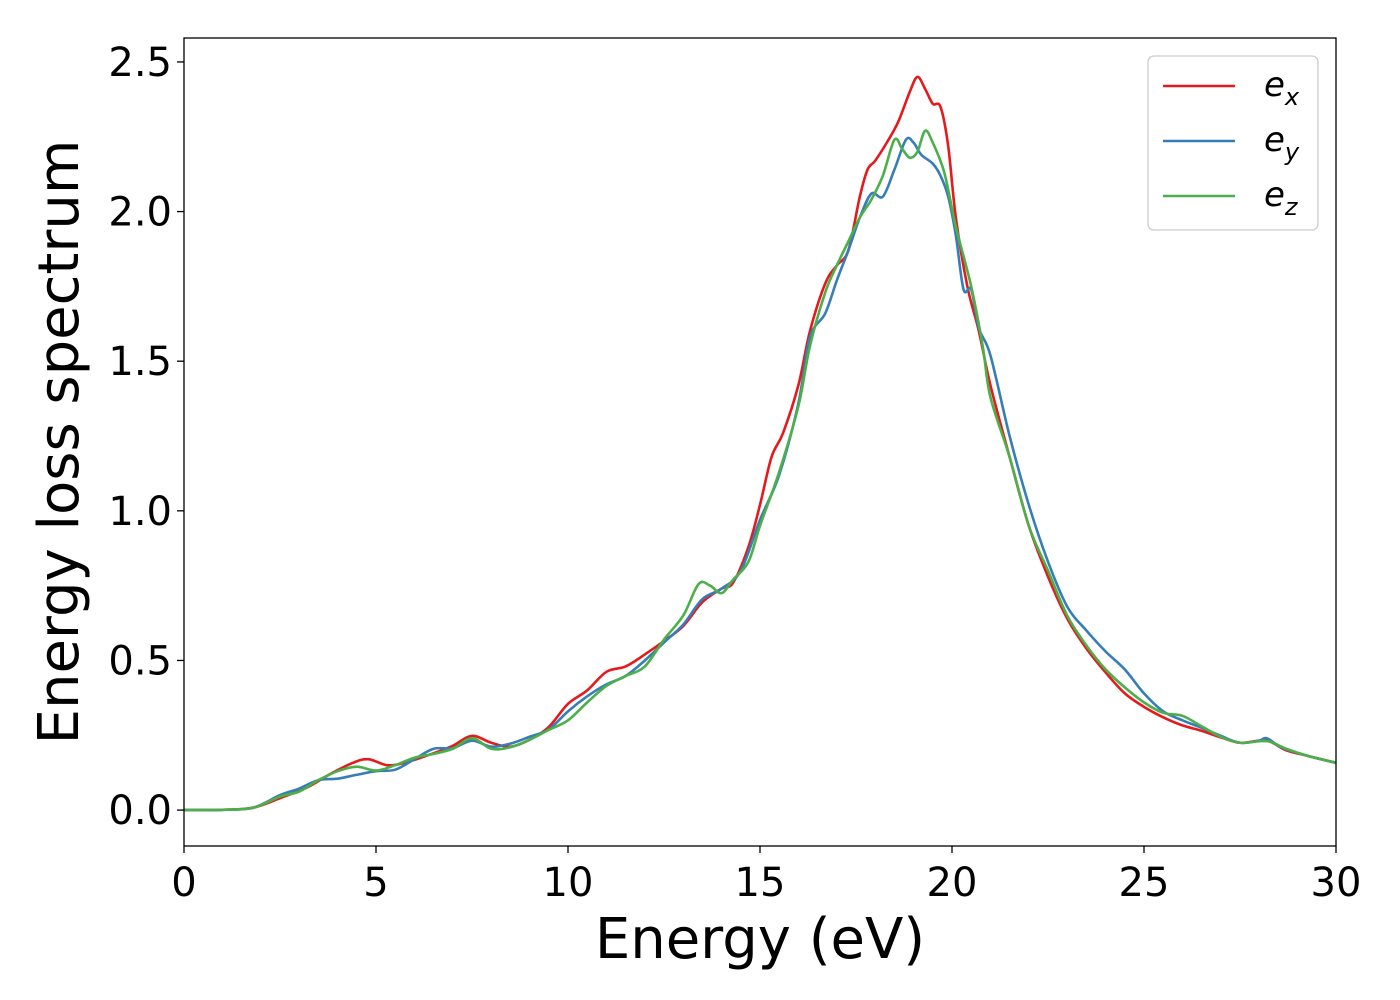 The image size is (1400, 1000). Describe the element at coordinates (140, 661) in the screenshot. I see `y-tick-label: 0.5` at that location.